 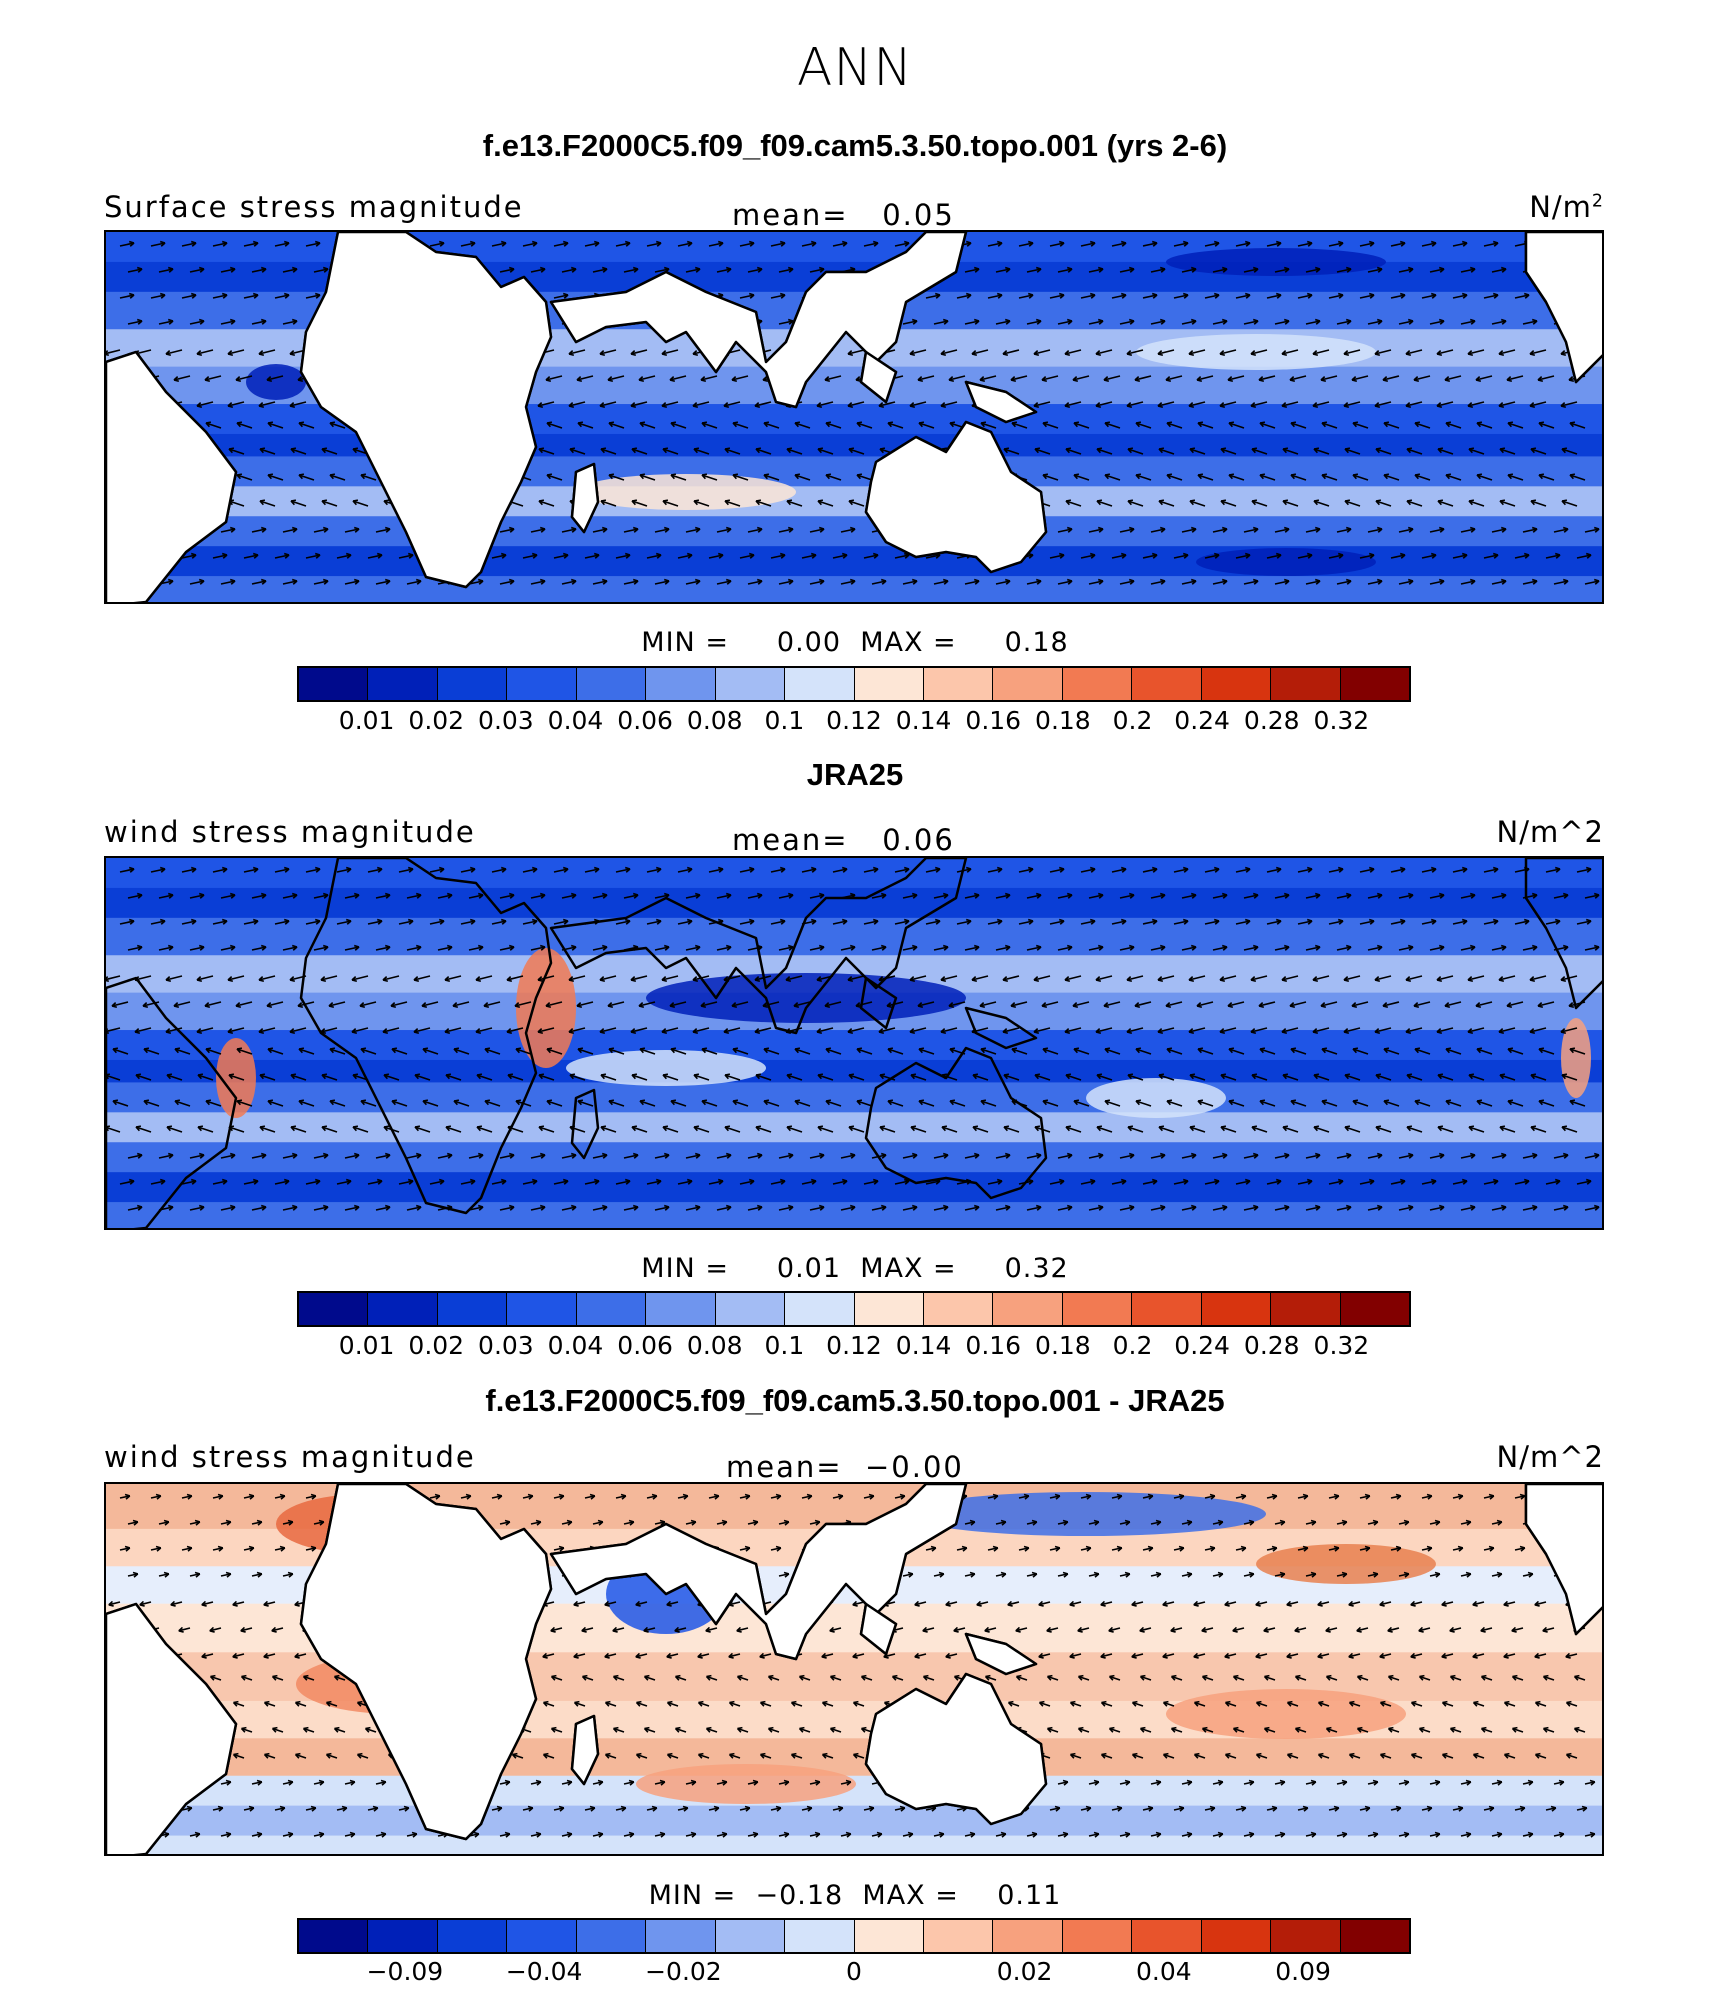 I want to click on panel-3-min-label: MIN =, so click(x=693, y=1895).